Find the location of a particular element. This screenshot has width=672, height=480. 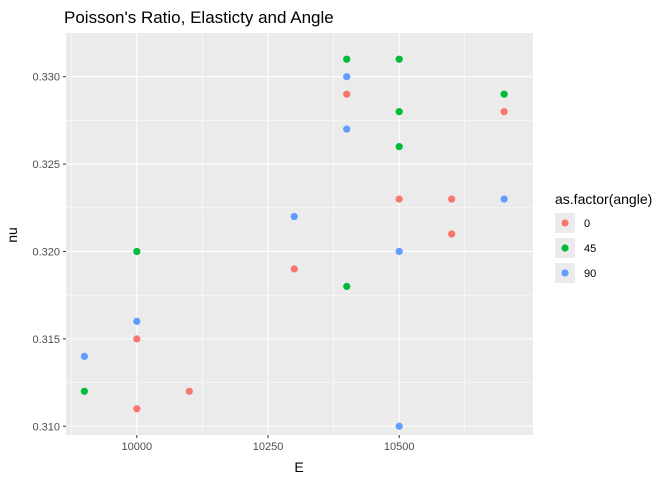

legend-label-45: 45 is located at coordinates (590, 249).